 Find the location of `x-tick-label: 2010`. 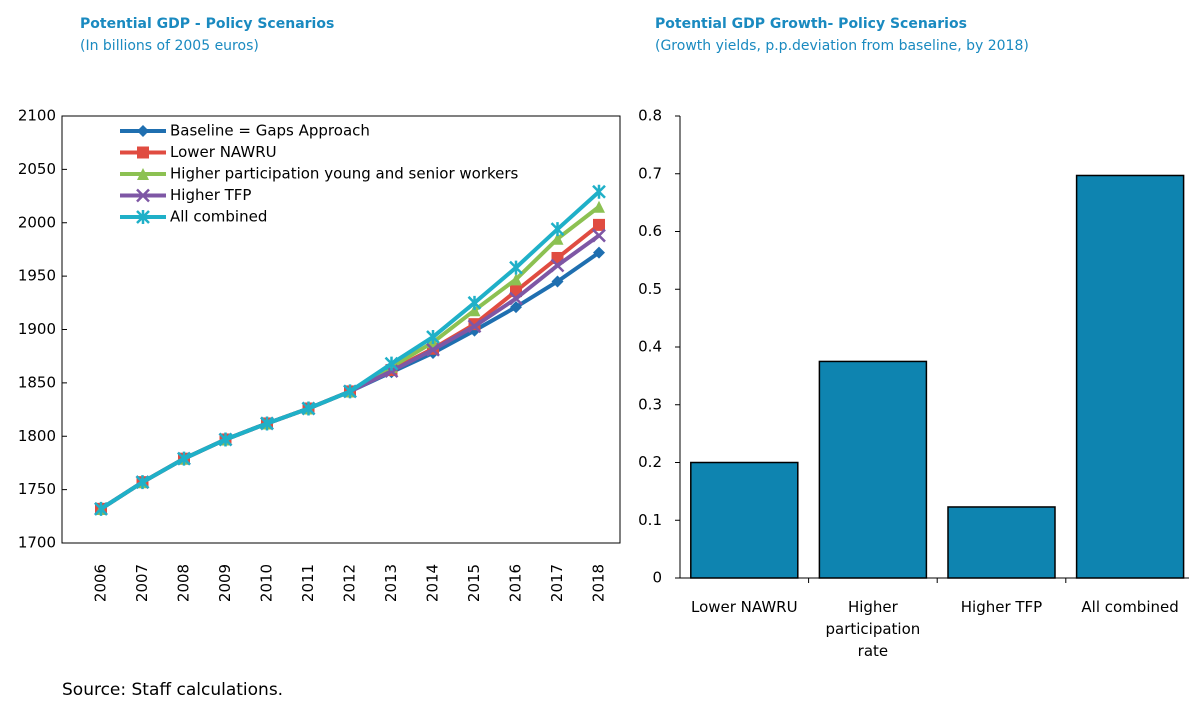

x-tick-label: 2010 is located at coordinates (267, 583).